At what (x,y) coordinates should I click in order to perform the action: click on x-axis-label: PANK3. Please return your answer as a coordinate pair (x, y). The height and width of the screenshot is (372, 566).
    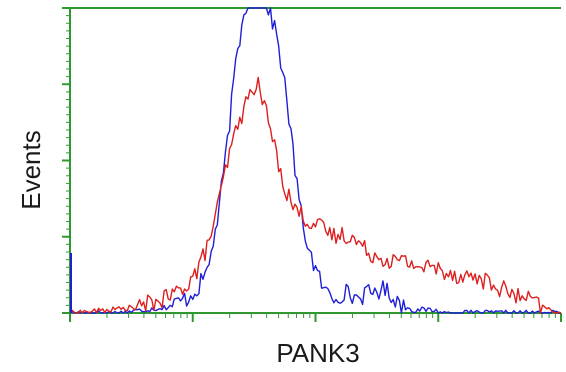
    Looking at the image, I should click on (317, 353).